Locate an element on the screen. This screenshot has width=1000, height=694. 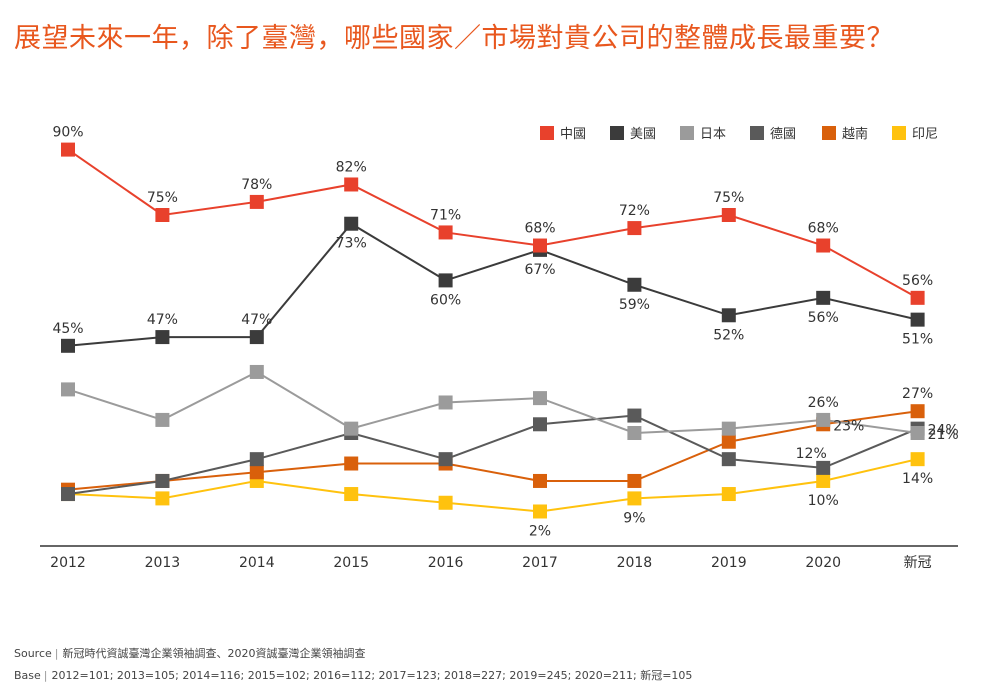
data-point-德國-2017 is located at coordinates (540, 424).